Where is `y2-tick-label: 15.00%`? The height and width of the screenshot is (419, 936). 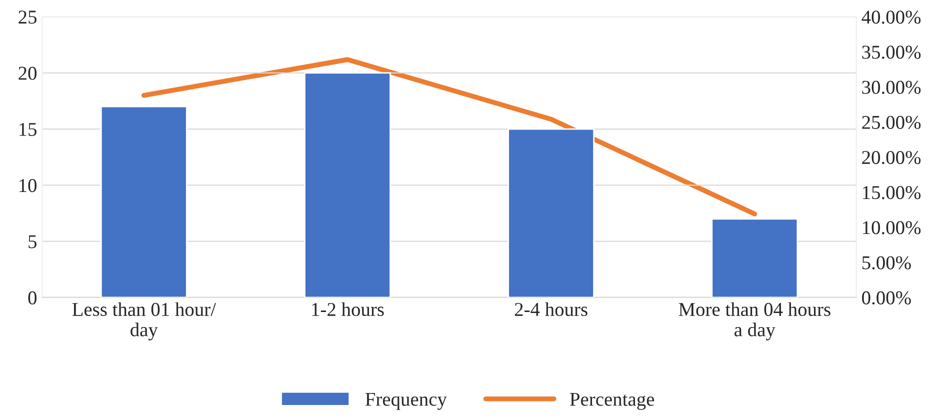 y2-tick-label: 15.00% is located at coordinates (892, 193).